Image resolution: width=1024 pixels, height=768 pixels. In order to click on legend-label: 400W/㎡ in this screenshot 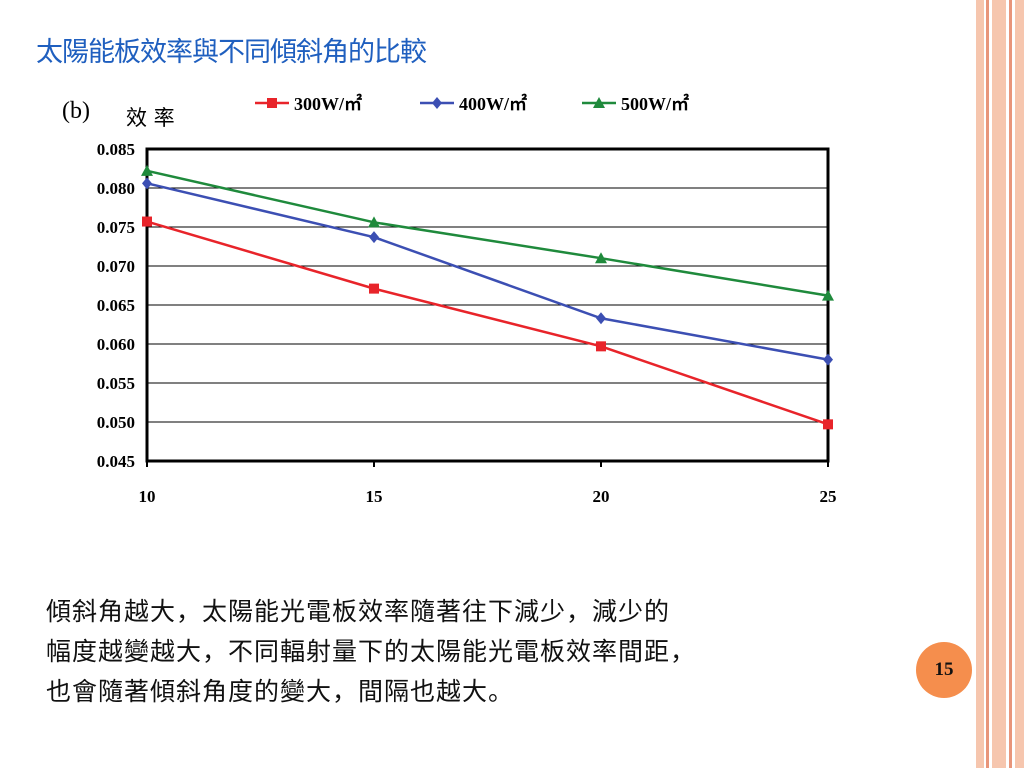, I will do `click(493, 103)`.